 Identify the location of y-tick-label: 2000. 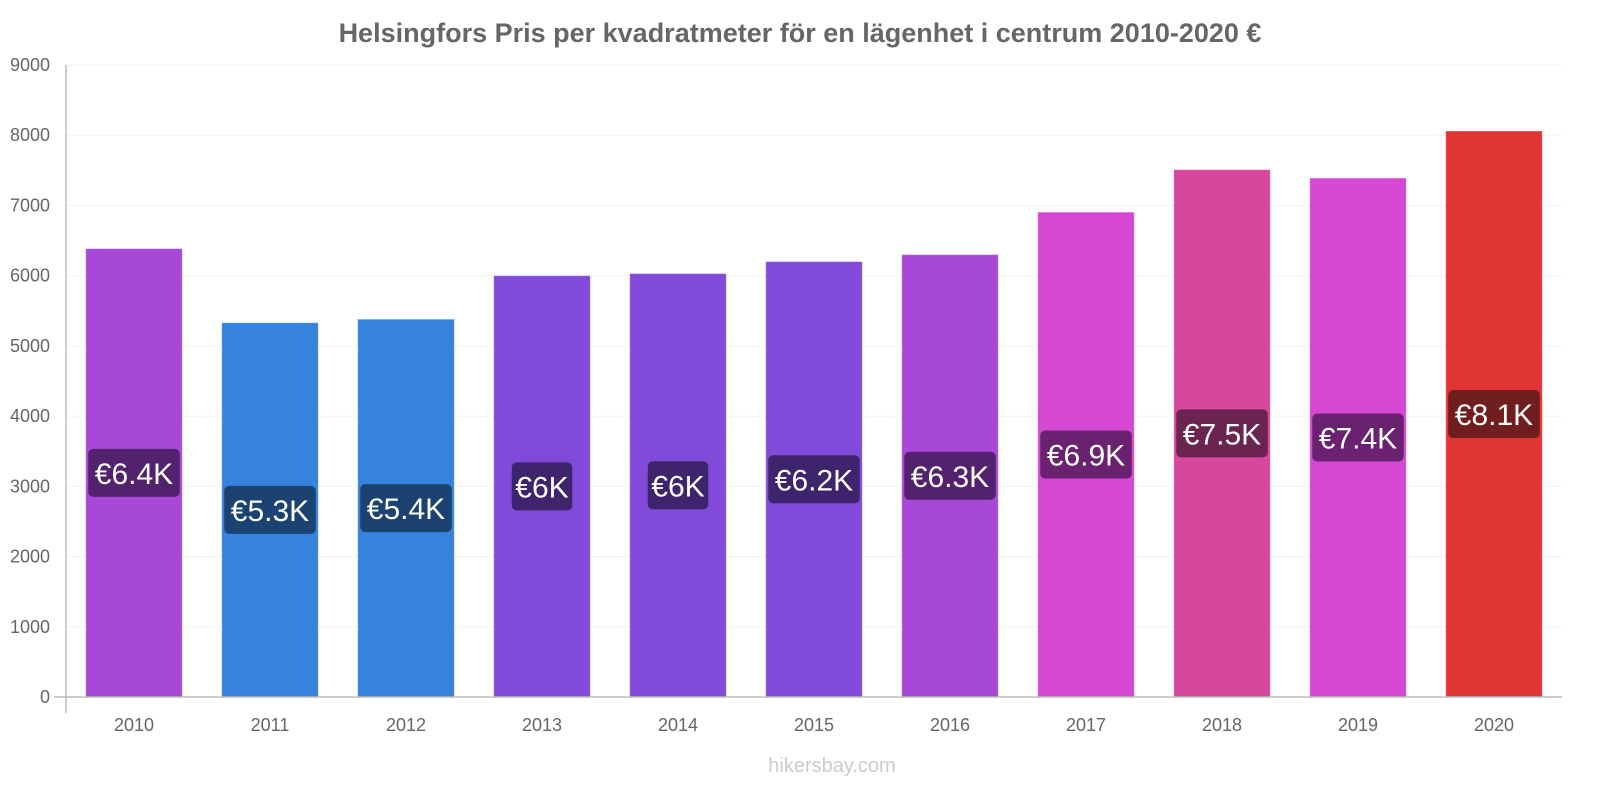
(30, 557).